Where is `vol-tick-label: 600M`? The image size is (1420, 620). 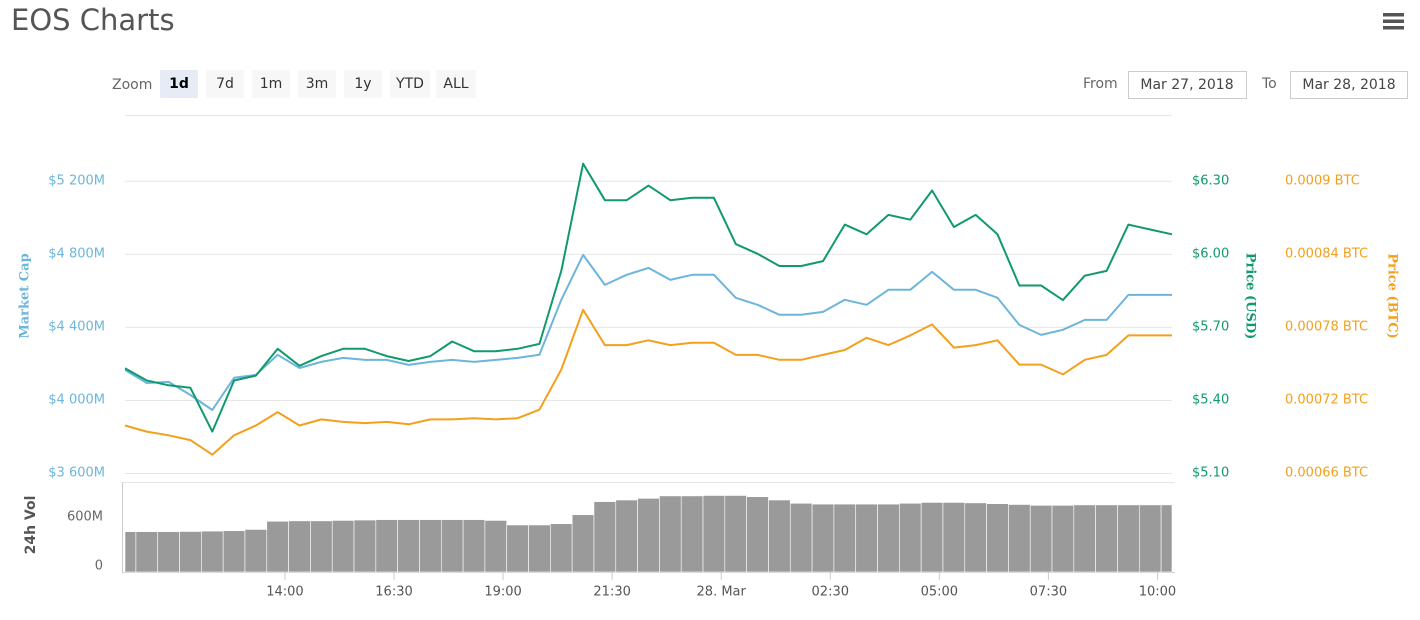
vol-tick-label: 600M is located at coordinates (85, 516).